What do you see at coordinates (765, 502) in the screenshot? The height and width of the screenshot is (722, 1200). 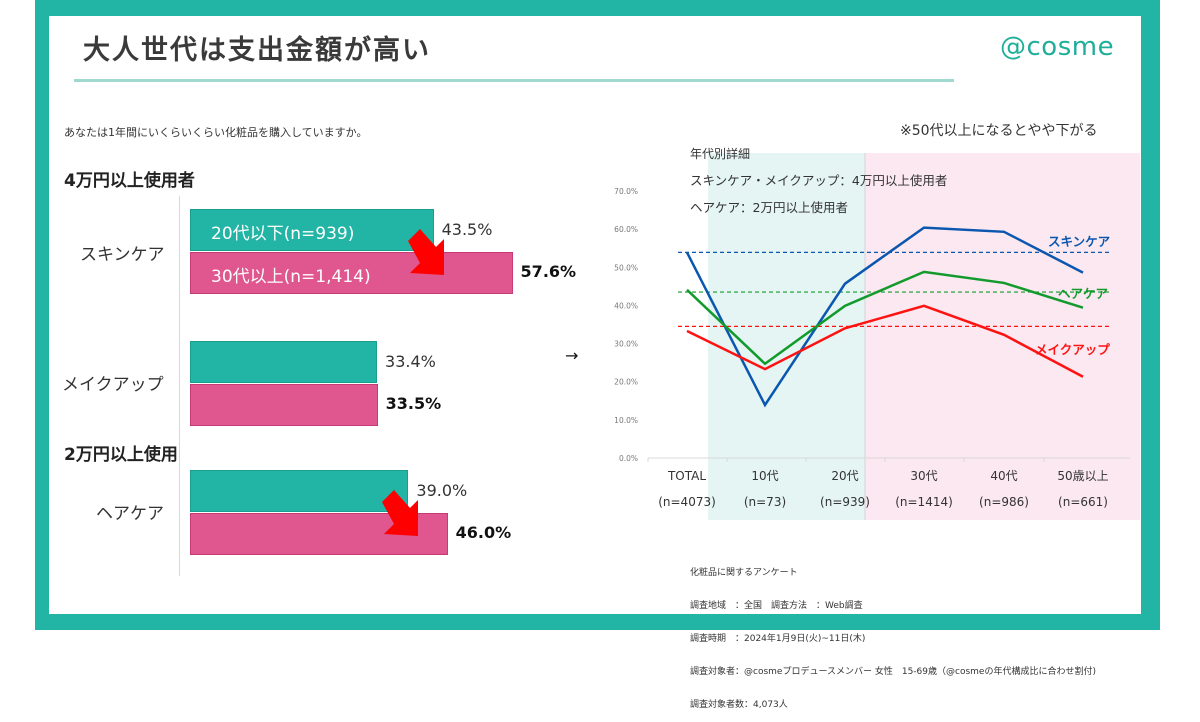 I see `x-tick-n-label: (n=73)` at bounding box center [765, 502].